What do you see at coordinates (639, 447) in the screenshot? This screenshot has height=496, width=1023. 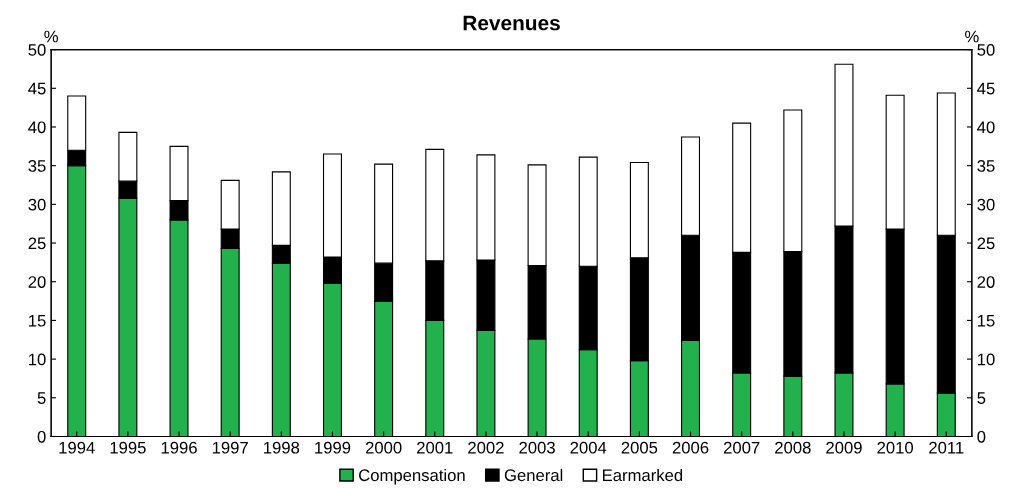 I see `x-tick-label: 2005` at bounding box center [639, 447].